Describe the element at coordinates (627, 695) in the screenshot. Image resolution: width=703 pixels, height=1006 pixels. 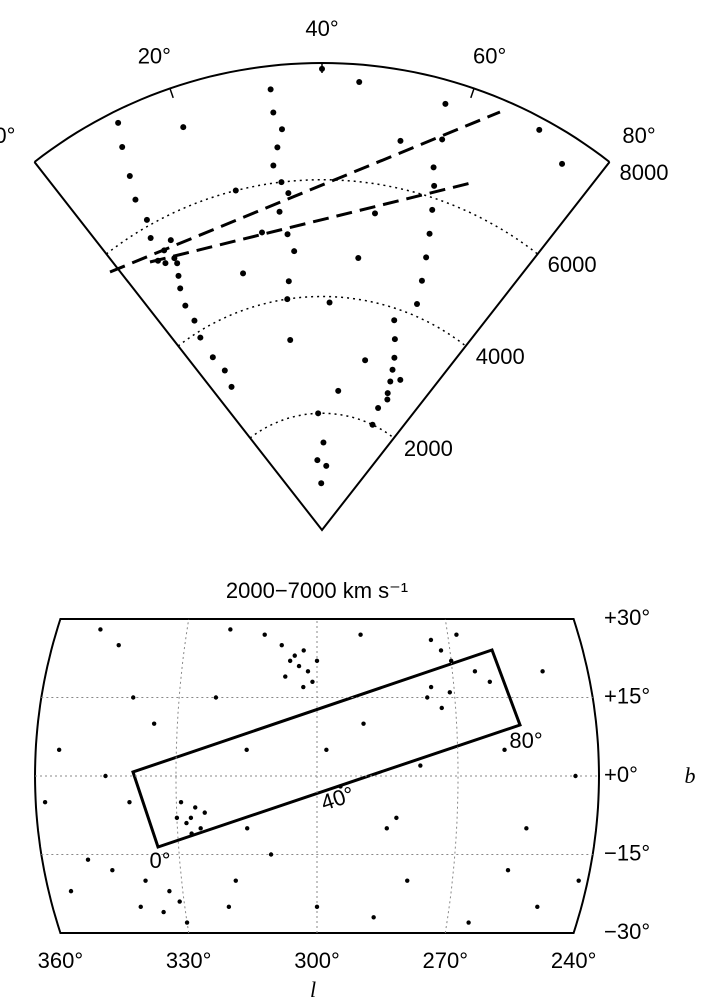
I see `y-tick-label: +15°` at that location.